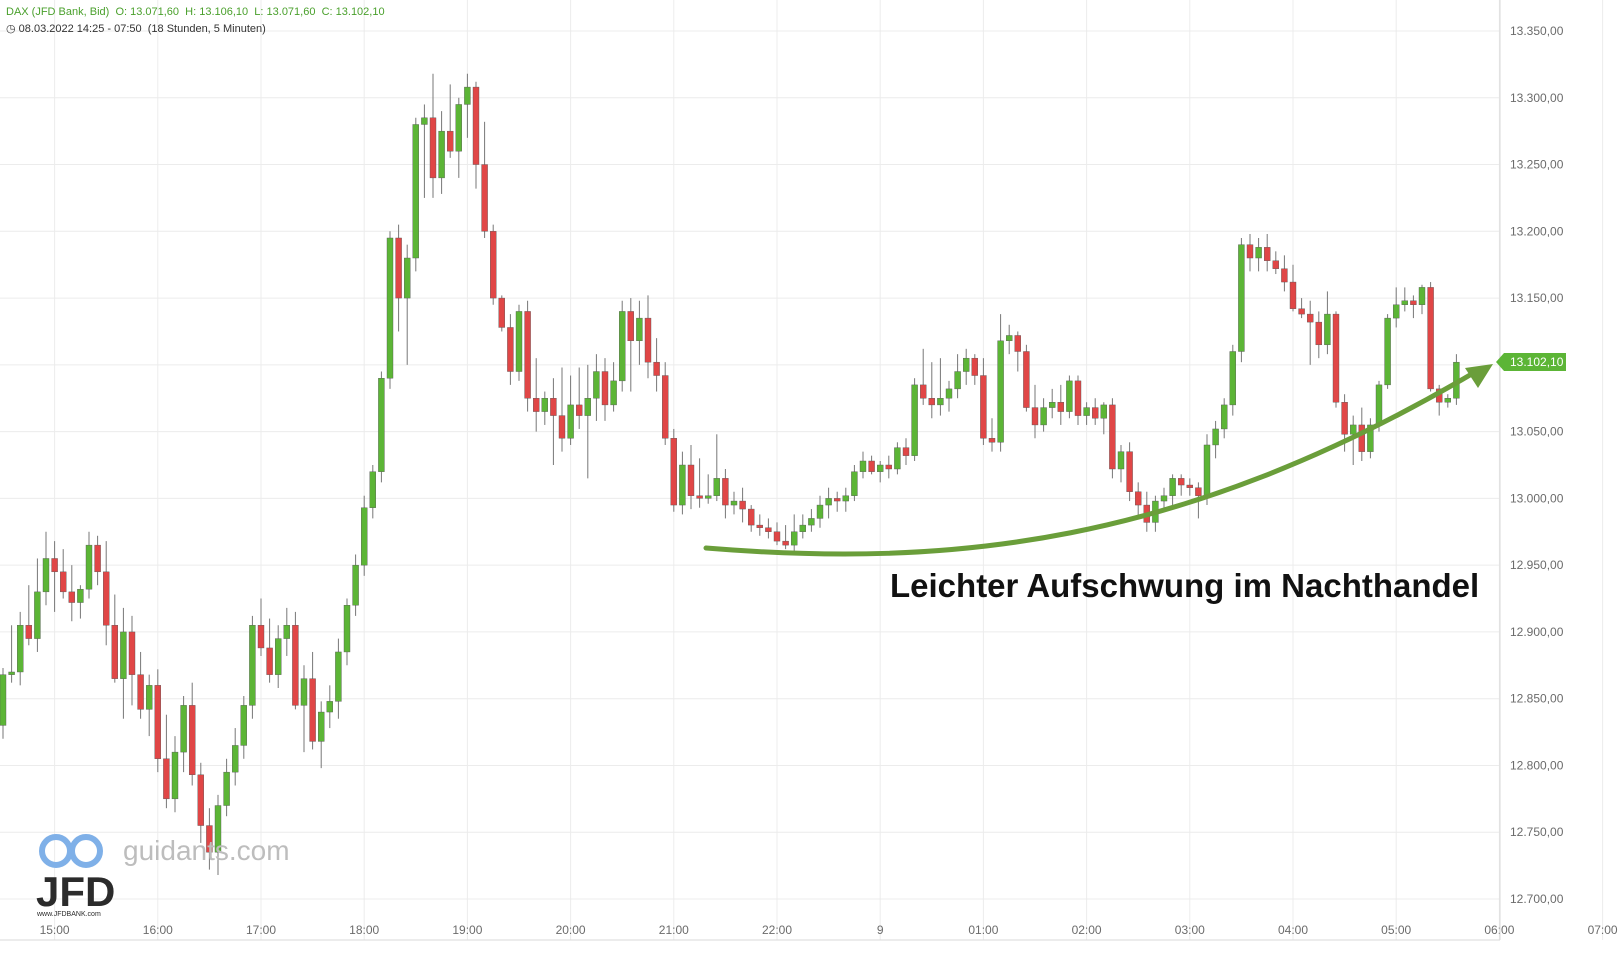  What do you see at coordinates (467, 930) in the screenshot?
I see `x-tick-label: 19:00` at bounding box center [467, 930].